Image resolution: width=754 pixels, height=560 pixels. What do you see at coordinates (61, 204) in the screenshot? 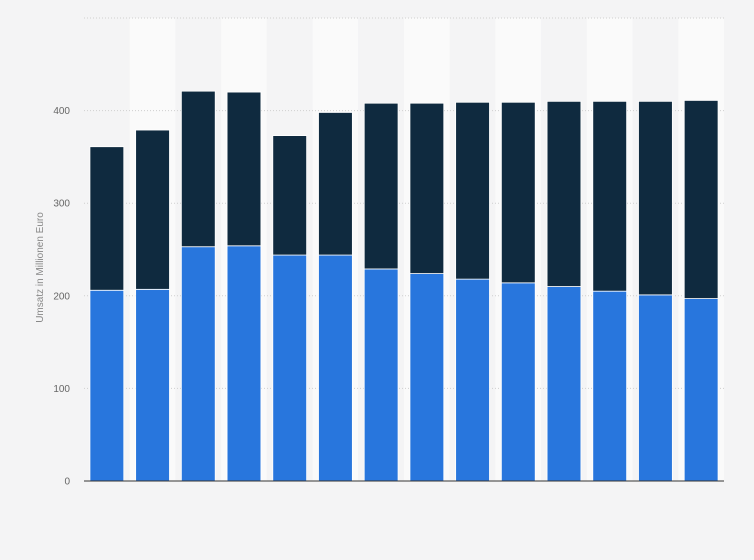
I see `y-tick-label: 300` at bounding box center [61, 204].